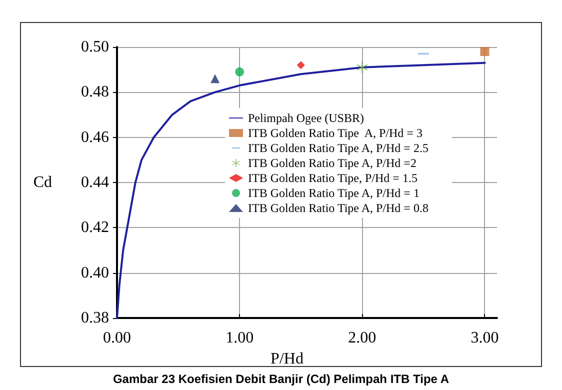 The image size is (562, 390). I want to click on y-tick-label: 0.46, so click(95, 137).